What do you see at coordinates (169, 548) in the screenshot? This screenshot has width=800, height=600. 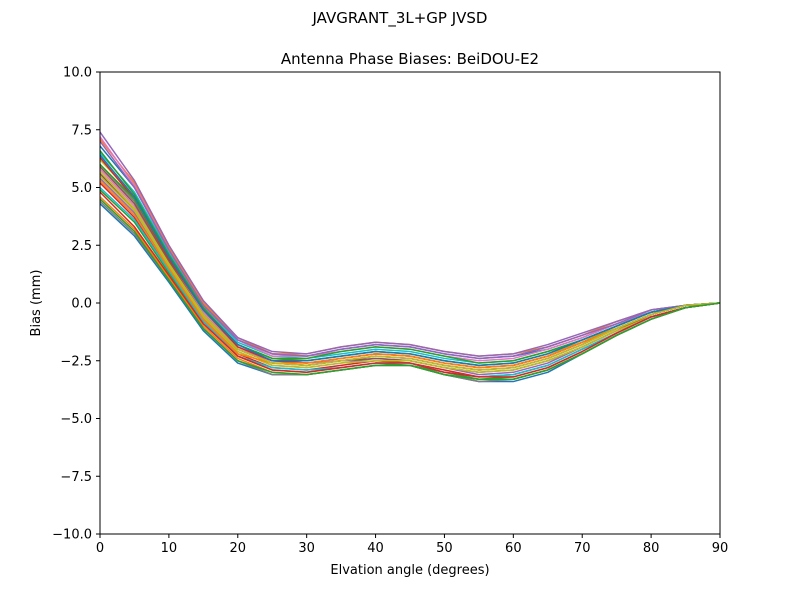 I see `x-tick-label: 10` at bounding box center [169, 548].